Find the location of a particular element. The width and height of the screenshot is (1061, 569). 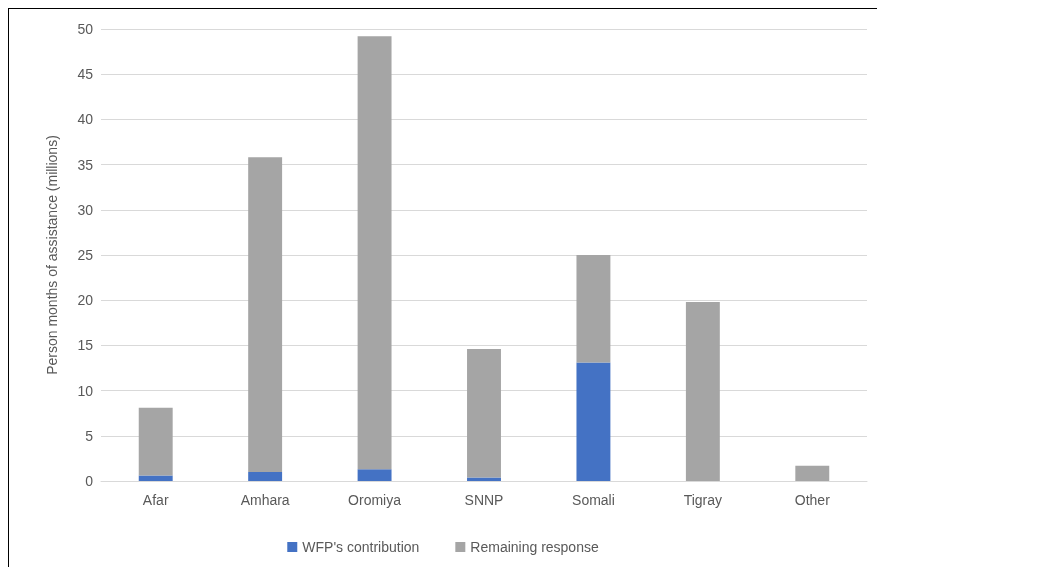

x-tick-label: Amhara is located at coordinates (265, 500).